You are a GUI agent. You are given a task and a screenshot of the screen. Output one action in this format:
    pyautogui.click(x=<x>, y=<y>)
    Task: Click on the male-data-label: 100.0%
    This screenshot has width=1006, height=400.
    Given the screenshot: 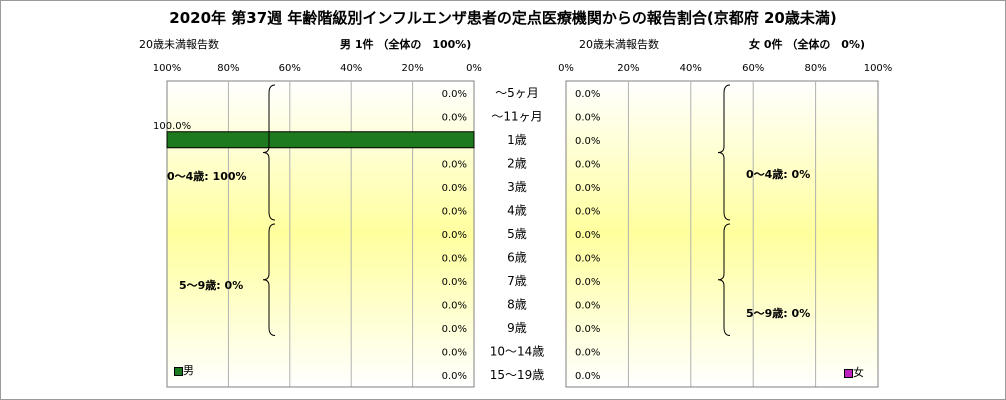 What is the action you would take?
    pyautogui.click(x=172, y=126)
    